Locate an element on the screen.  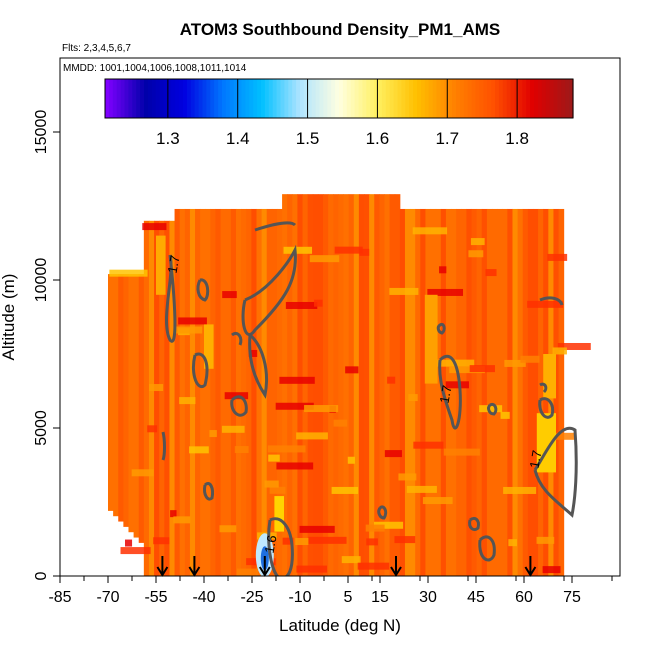
y-axis-label: Altitude (m) is located at coordinates (9, 317).